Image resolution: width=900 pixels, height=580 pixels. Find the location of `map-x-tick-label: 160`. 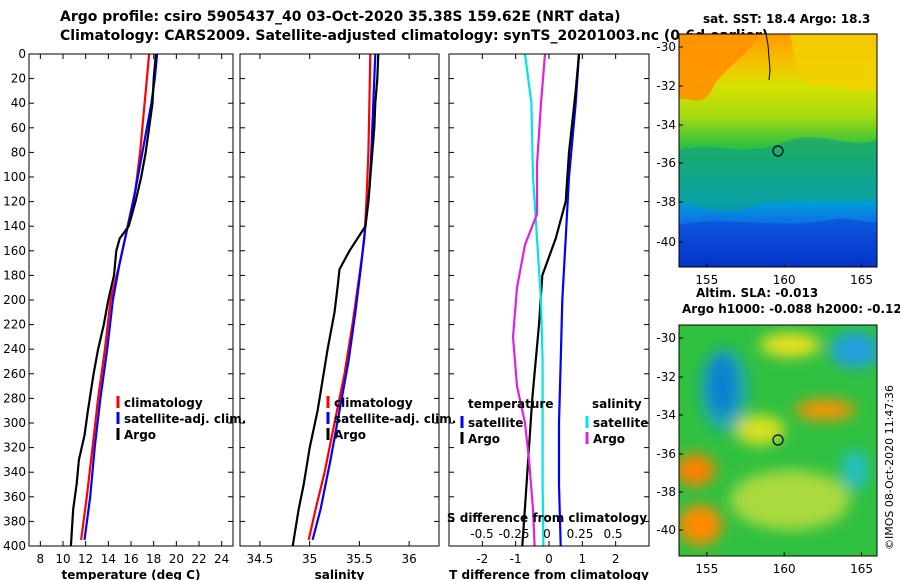

map-x-tick-label: 160 is located at coordinates (784, 280).